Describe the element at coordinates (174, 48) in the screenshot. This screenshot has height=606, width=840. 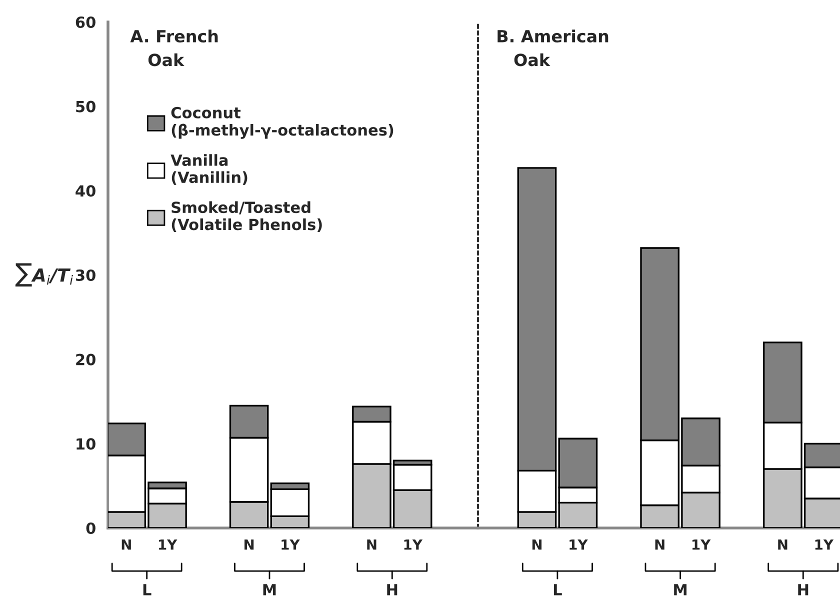
I see `text: A. French Oak` at that location.